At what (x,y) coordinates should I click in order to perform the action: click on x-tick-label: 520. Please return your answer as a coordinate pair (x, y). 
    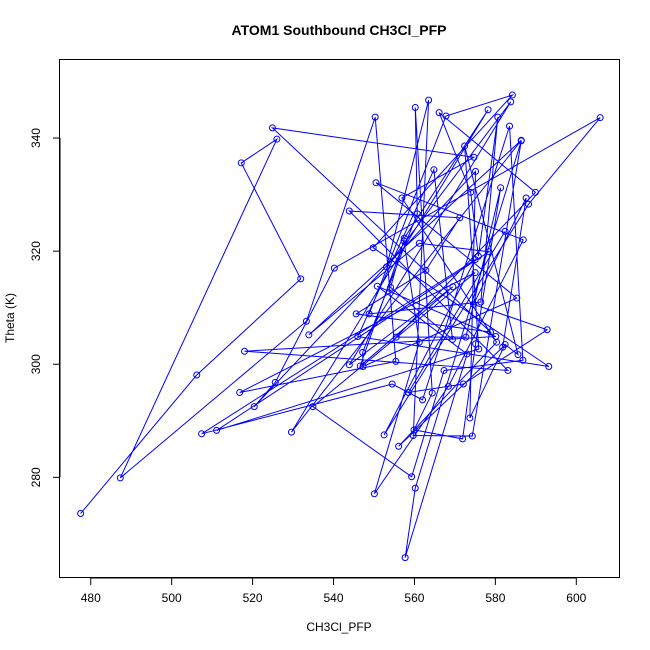
    Looking at the image, I should click on (253, 598).